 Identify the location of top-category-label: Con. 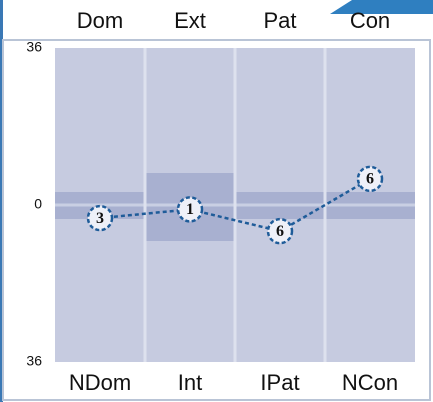
(370, 20).